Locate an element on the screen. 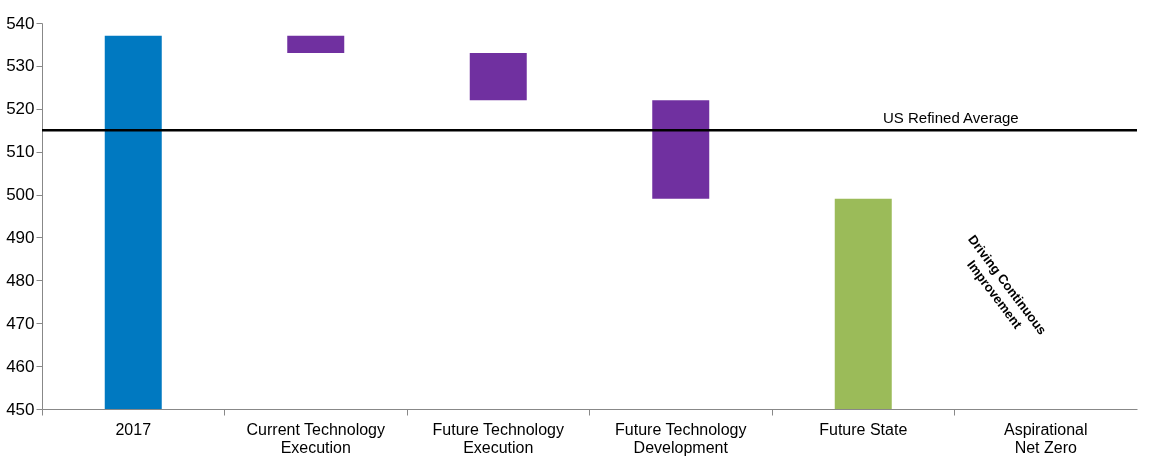 The width and height of the screenshot is (1172, 458). x-tick-label: Future Technology Execution is located at coordinates (498, 438).